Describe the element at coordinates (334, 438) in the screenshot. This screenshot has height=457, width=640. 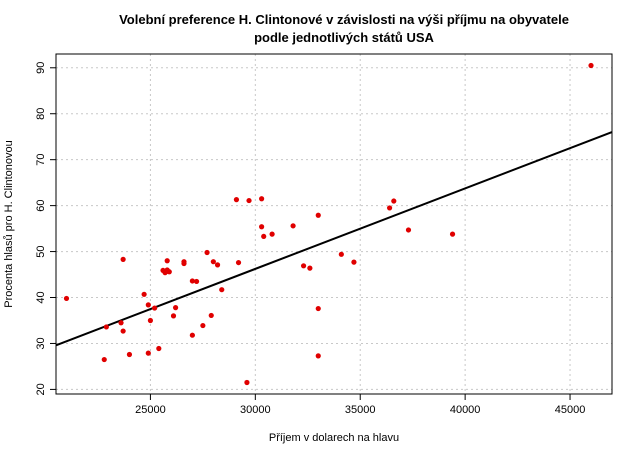
I see `x-axis-label: Příjem v dolarech na hlavu` at that location.